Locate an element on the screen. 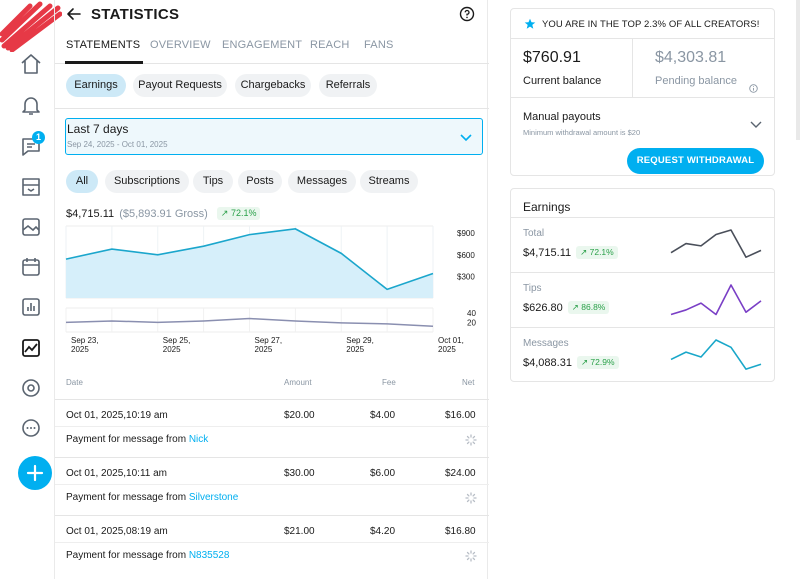 Image resolution: width=800 pixels, height=579 pixels. filter-subscriptions: Subscriptions is located at coordinates (147, 181).